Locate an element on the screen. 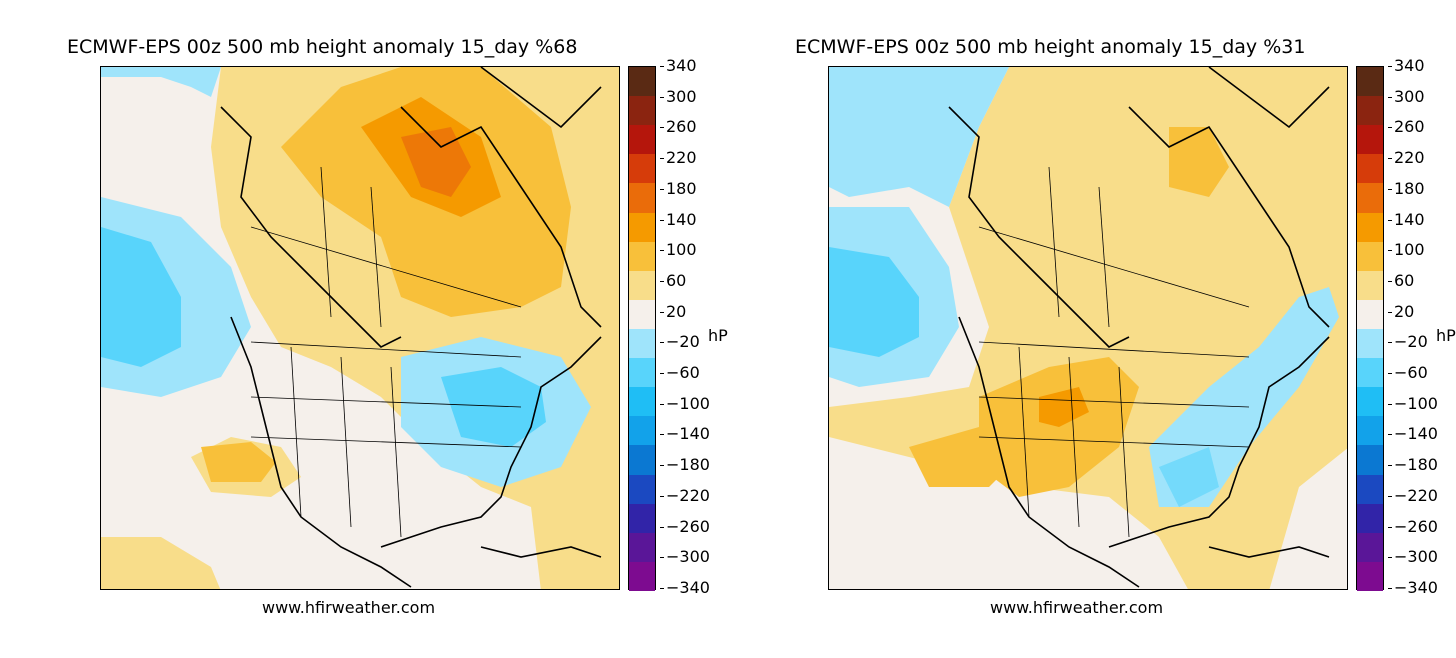 The width and height of the screenshot is (1456, 658). credit-right: www.hfirweather.com is located at coordinates (1077, 607).